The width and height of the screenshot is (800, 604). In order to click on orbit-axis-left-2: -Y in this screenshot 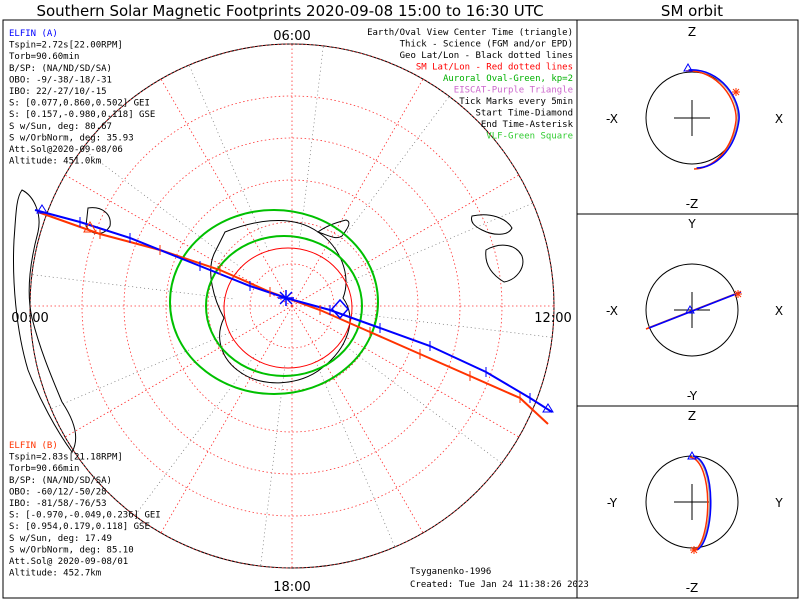, I will do `click(612, 503)`.